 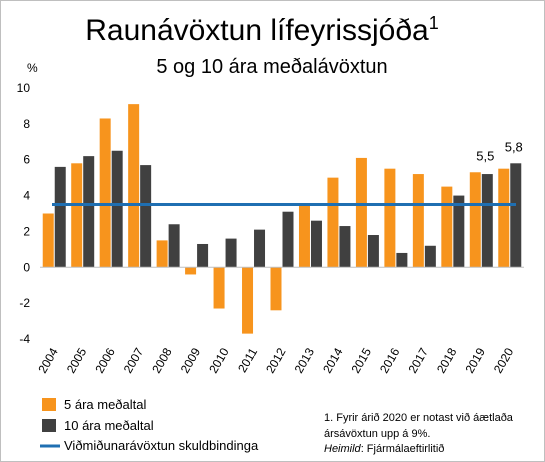 I want to click on bar-10yr-2017, so click(x=430, y=256).